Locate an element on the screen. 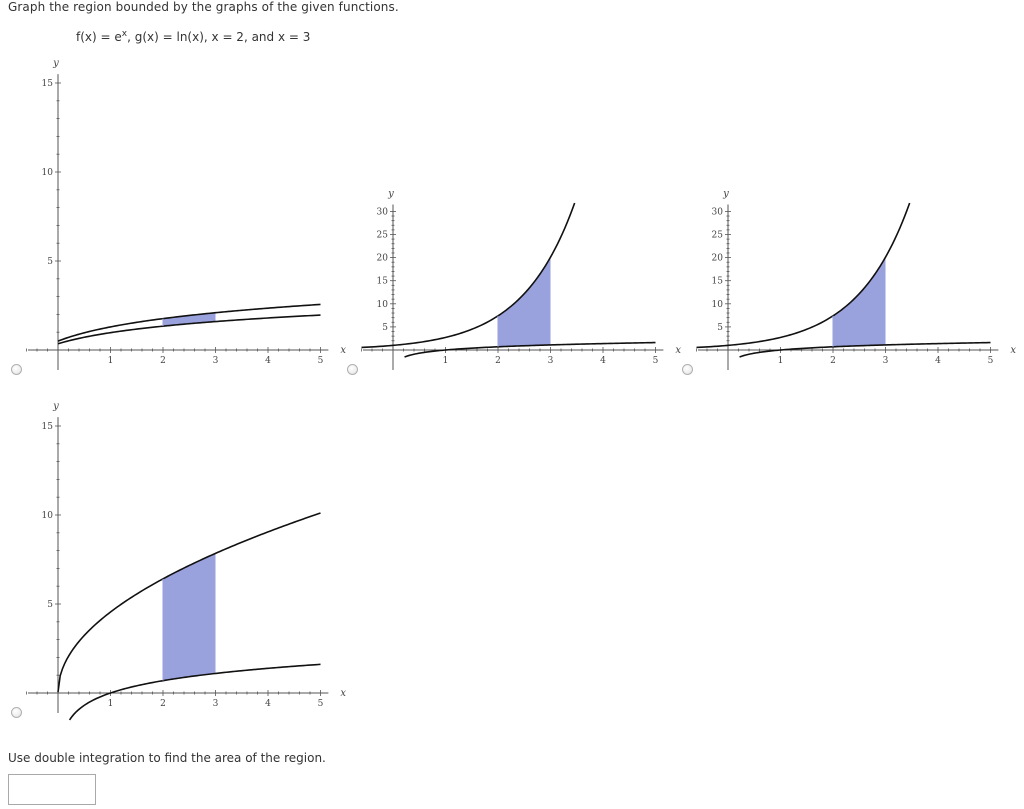 The image size is (1024, 809). option-b-radio is located at coordinates (352, 369).